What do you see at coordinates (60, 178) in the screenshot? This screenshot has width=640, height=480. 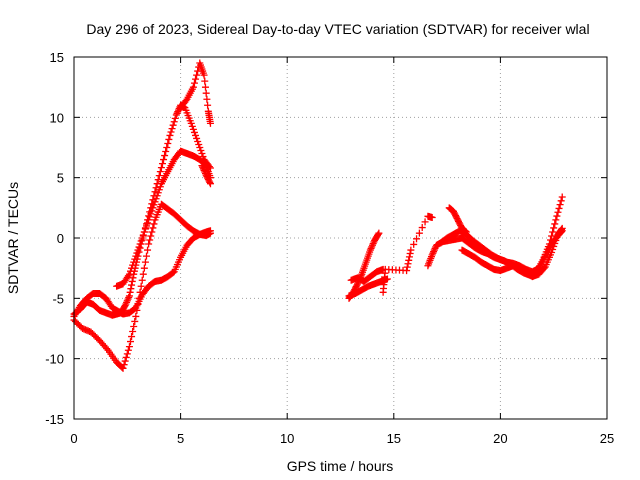 I see `y-tick-label: 5` at bounding box center [60, 178].